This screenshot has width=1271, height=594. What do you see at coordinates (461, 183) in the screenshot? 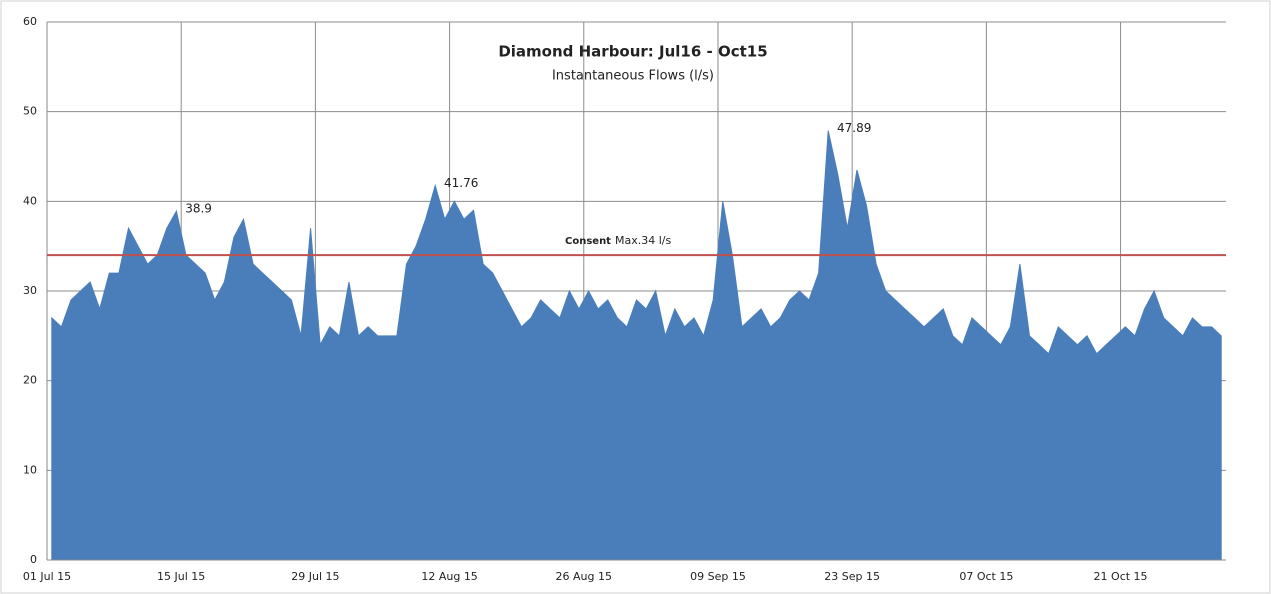
I see `peak-label: 41.76` at bounding box center [461, 183].